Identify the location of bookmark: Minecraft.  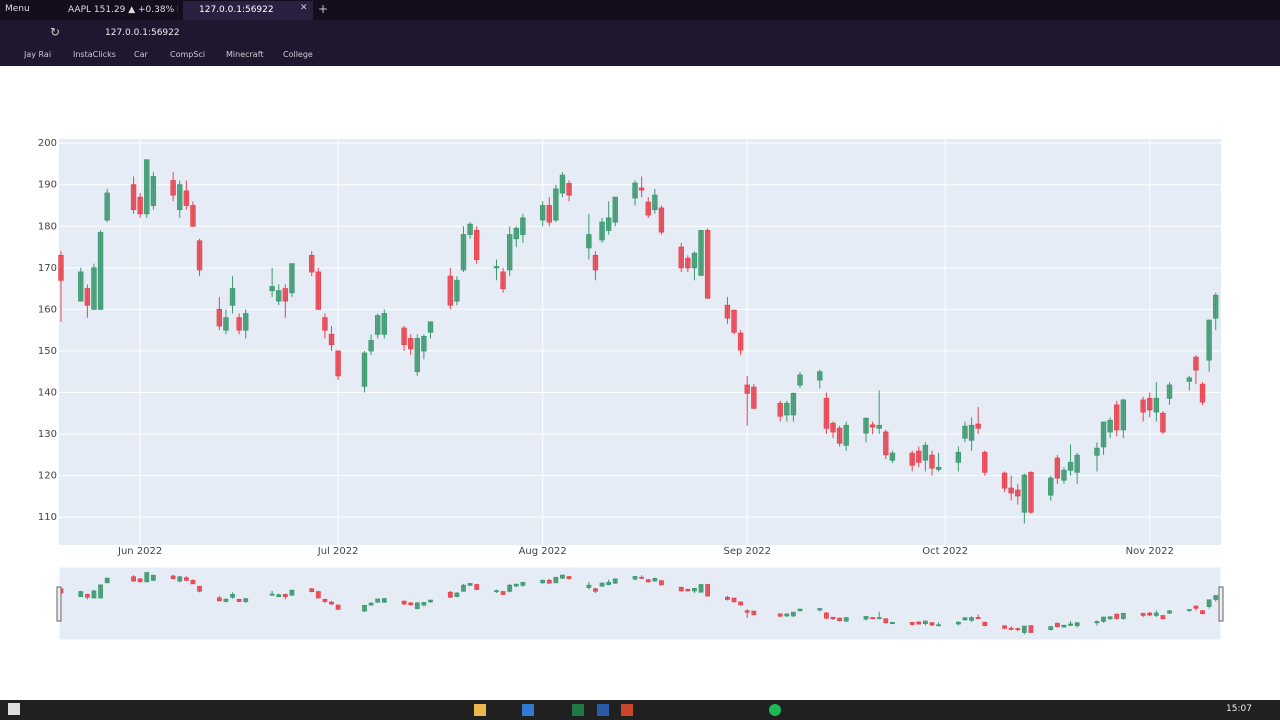
(245, 54).